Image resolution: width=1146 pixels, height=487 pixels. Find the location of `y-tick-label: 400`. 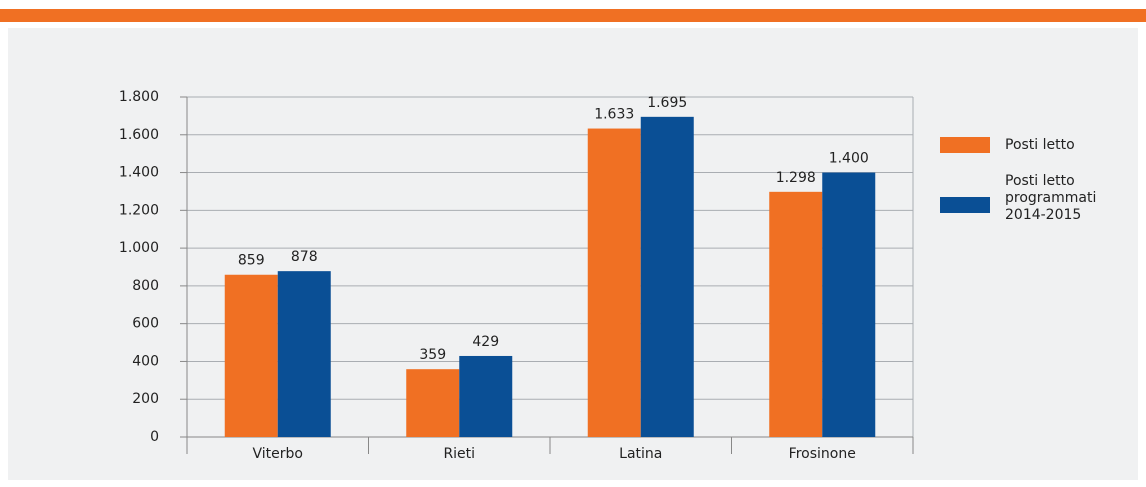

y-tick-label: 400 is located at coordinates (145, 361).